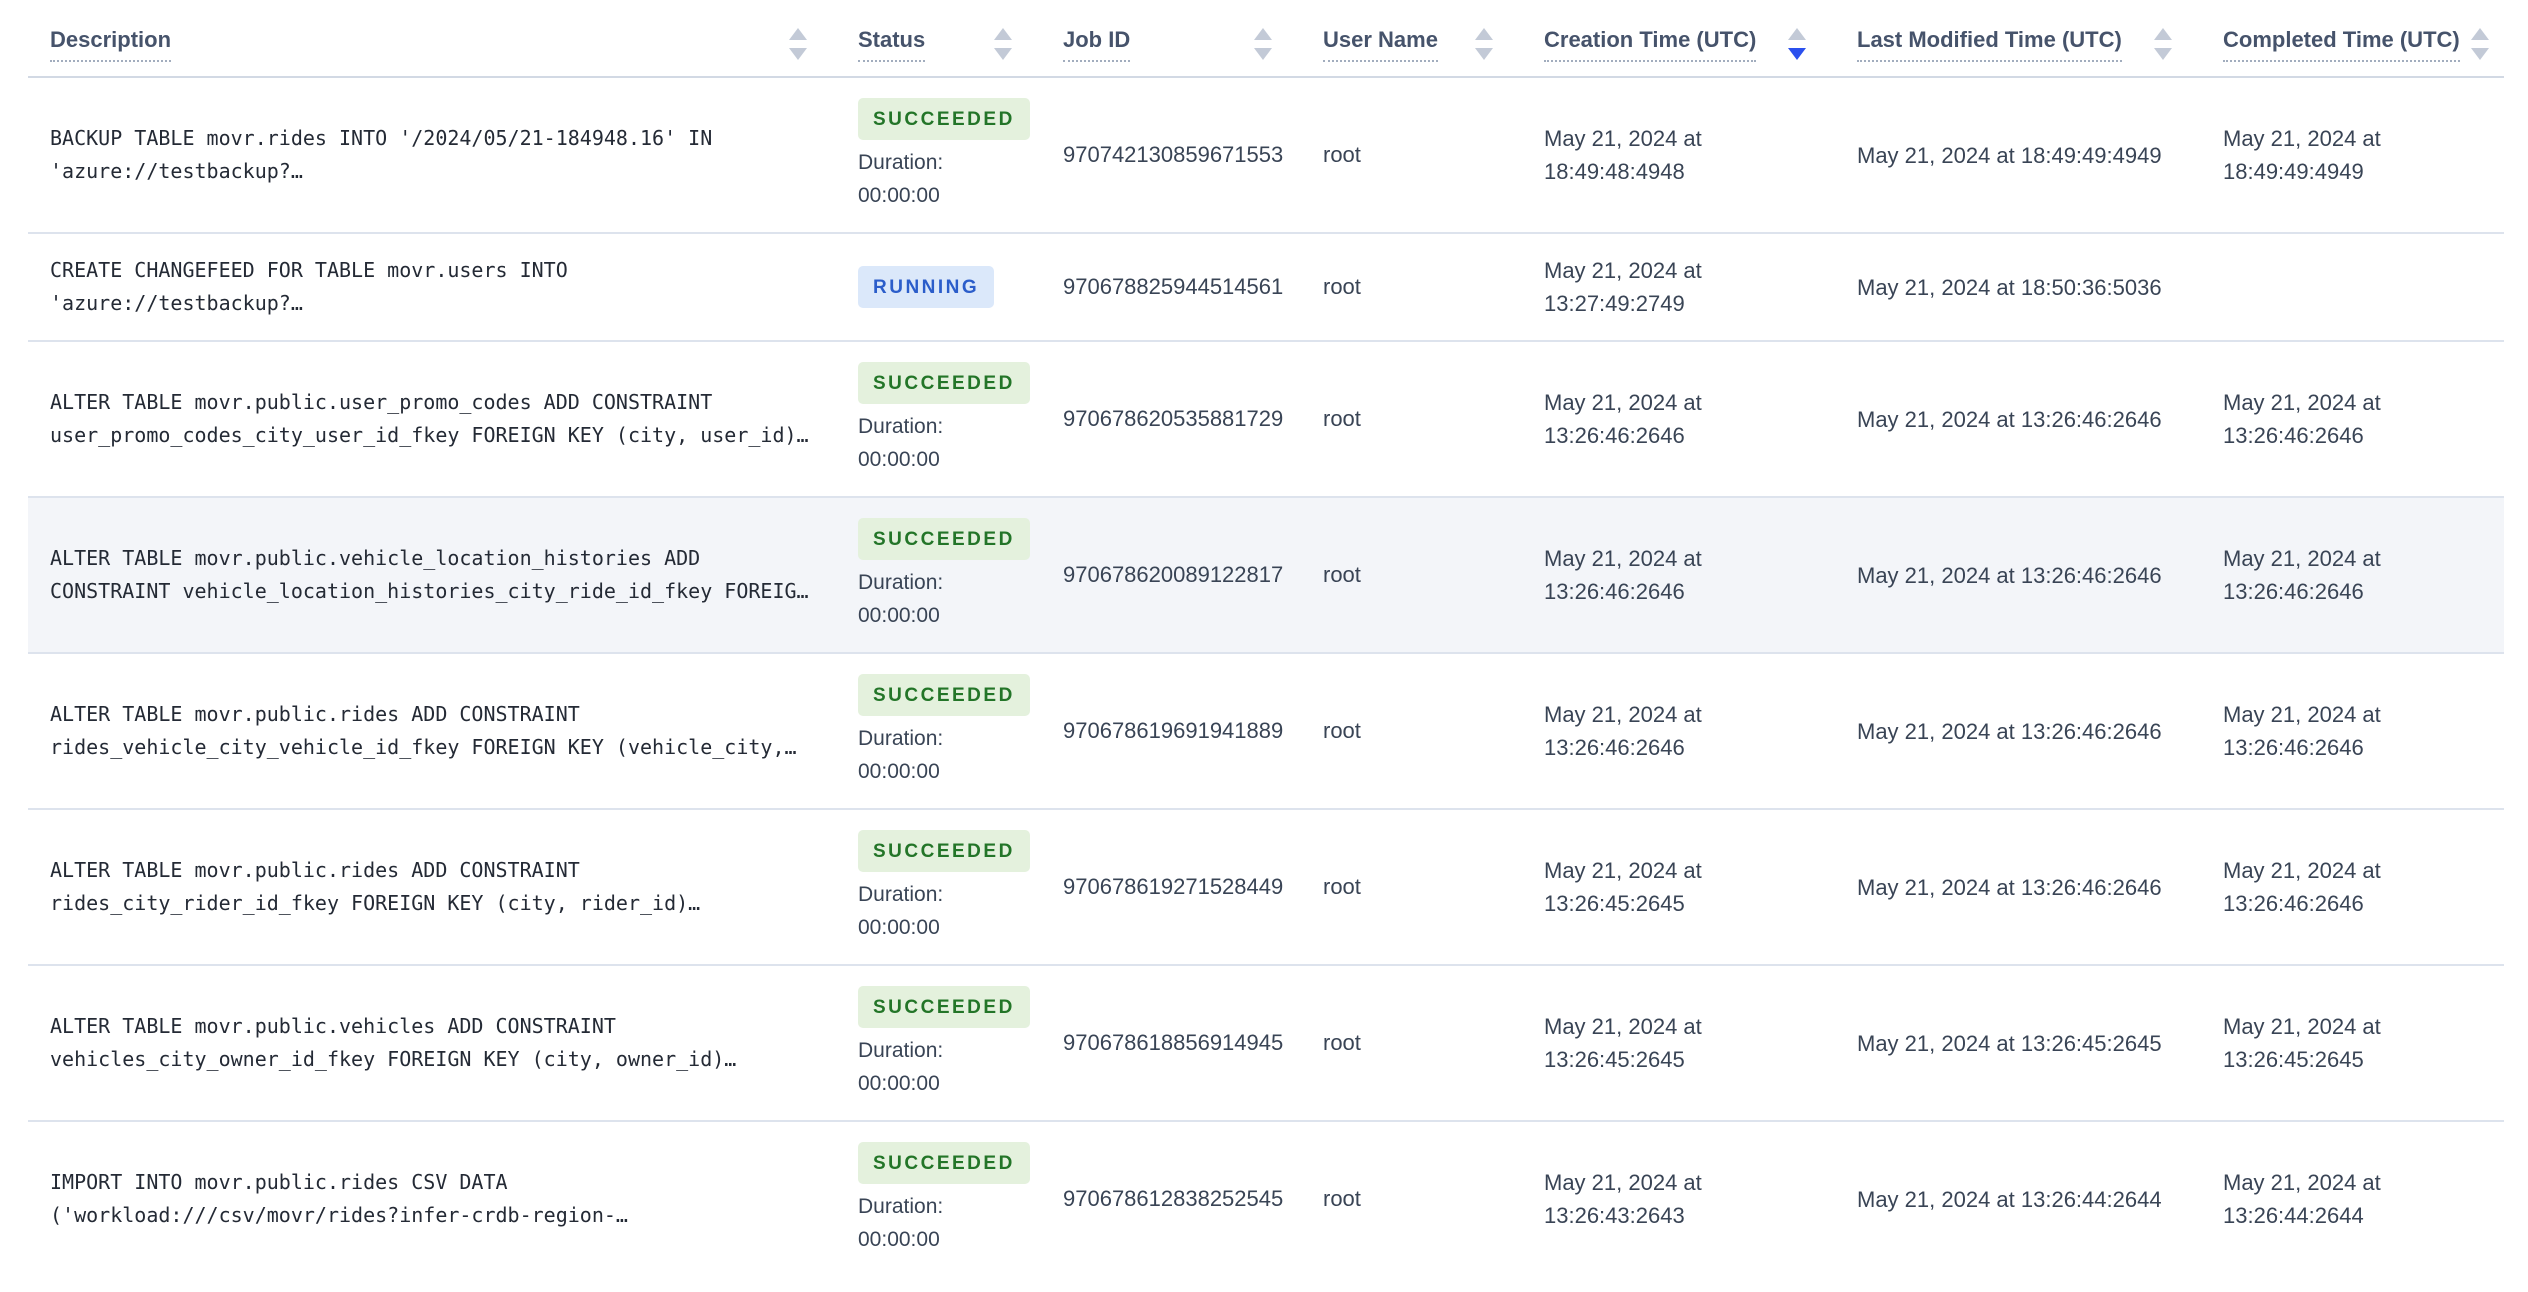  What do you see at coordinates (2302, 1199) in the screenshot?
I see `completed-time: May 21, 2024 at 13:26:44:2644` at bounding box center [2302, 1199].